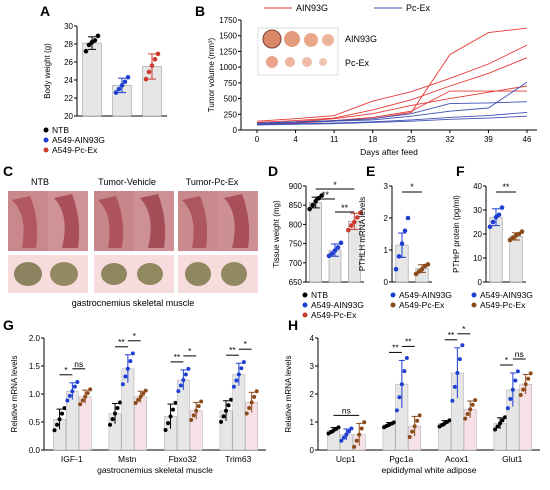  Describe the element at coordinates (8, 171) in the screenshot. I see `panel-letter-c: C` at that location.